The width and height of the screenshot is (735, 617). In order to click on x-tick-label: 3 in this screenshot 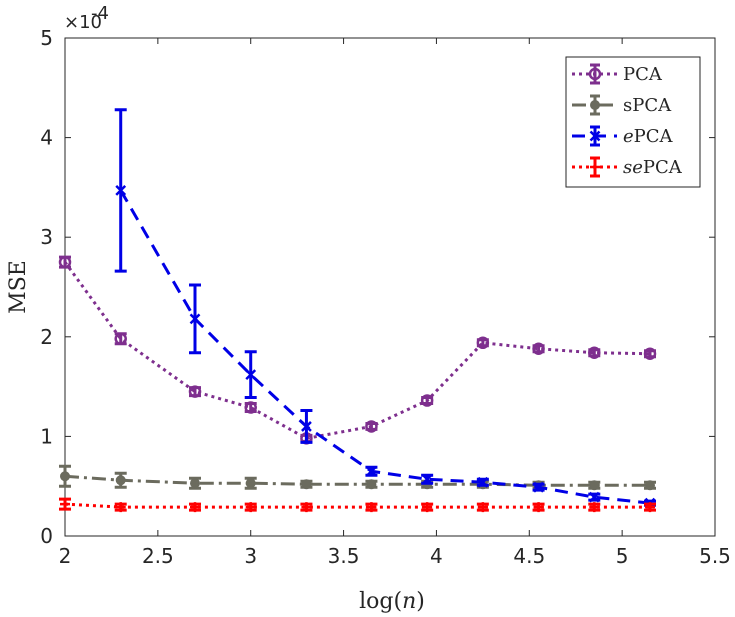, I will do `click(250, 556)`.